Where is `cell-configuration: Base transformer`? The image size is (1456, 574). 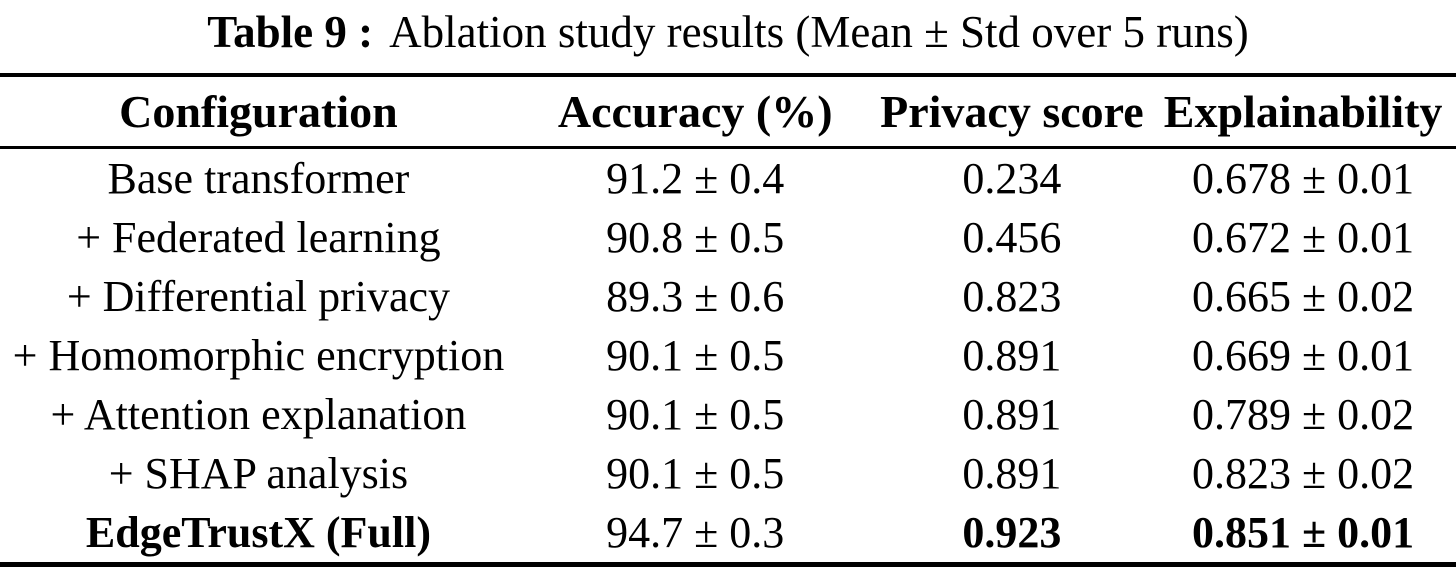 cell-configuration: Base transformer is located at coordinates (258, 178).